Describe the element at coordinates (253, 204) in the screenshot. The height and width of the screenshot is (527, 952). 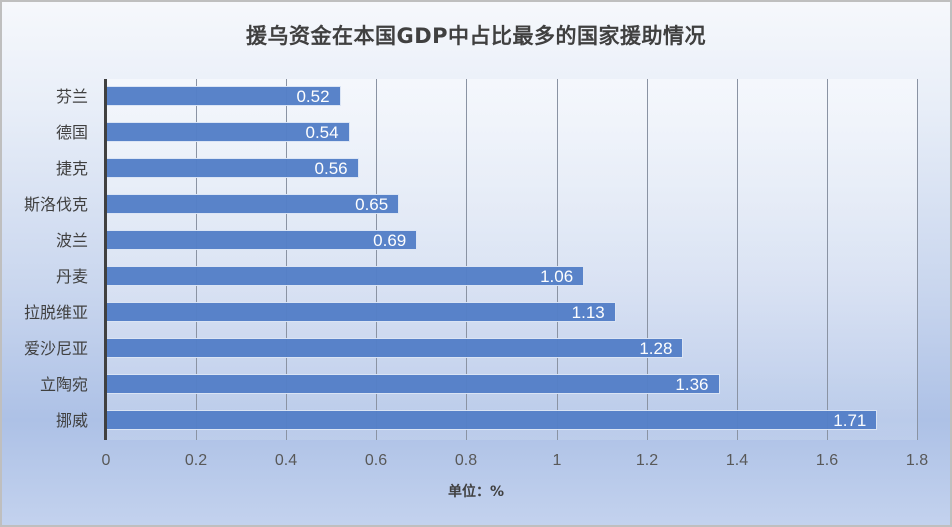
I see `bar: 0.65` at that location.